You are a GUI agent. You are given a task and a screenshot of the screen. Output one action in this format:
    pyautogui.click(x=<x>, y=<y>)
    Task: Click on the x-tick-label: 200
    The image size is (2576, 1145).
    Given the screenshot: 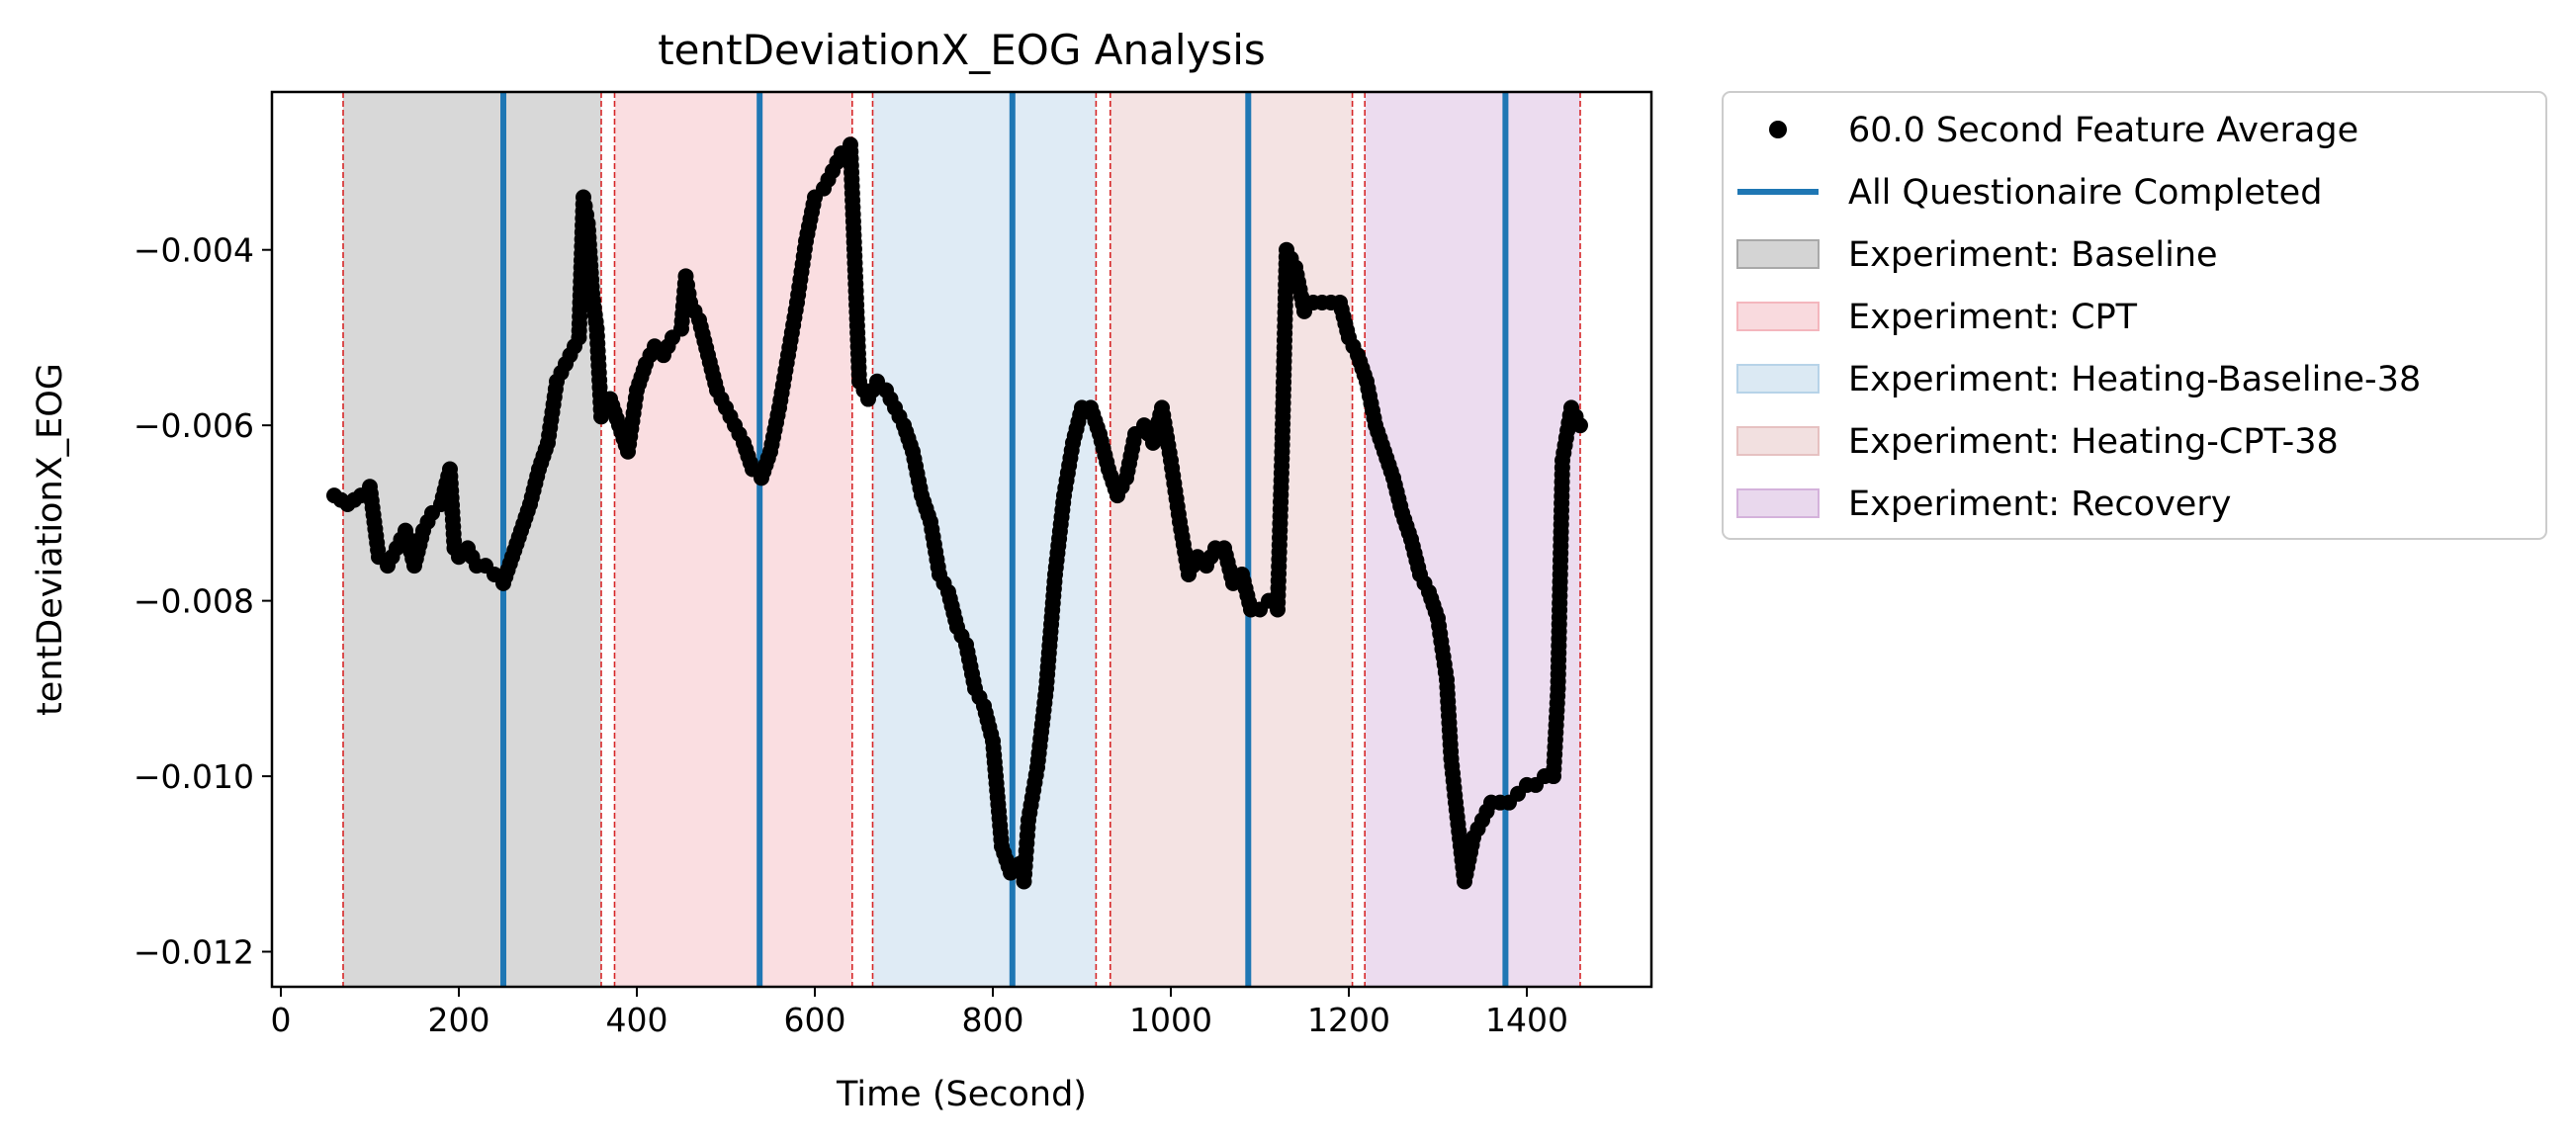 What is the action you would take?
    pyautogui.click(x=459, y=1020)
    